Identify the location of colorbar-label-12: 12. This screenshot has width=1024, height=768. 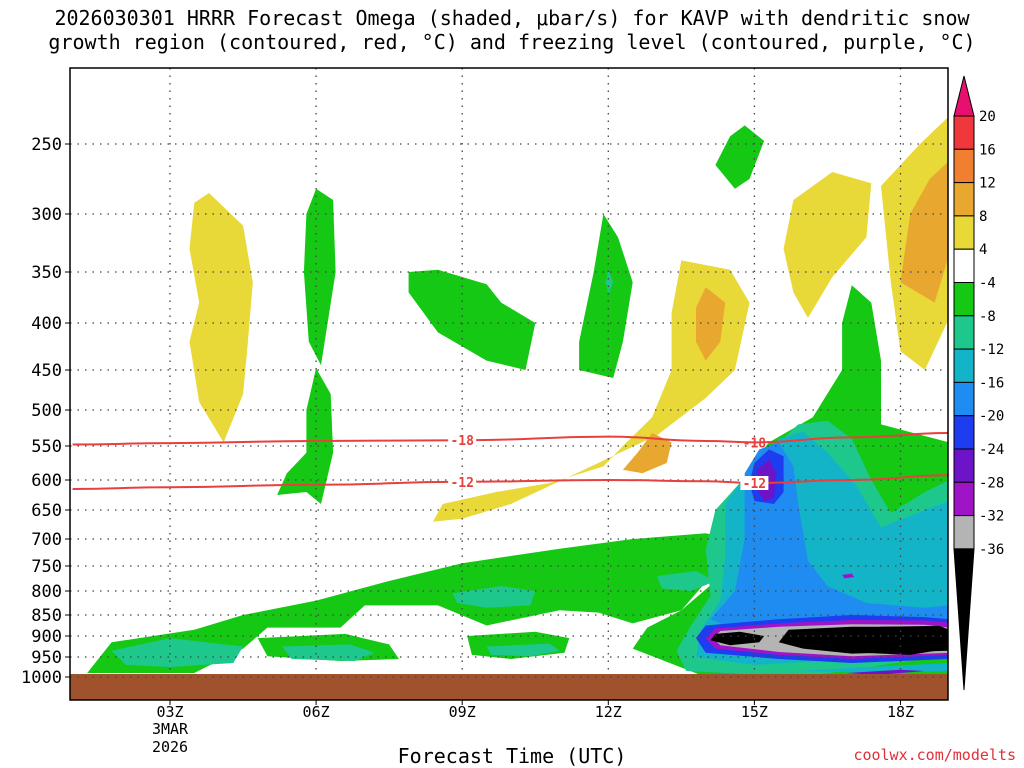
(987, 184).